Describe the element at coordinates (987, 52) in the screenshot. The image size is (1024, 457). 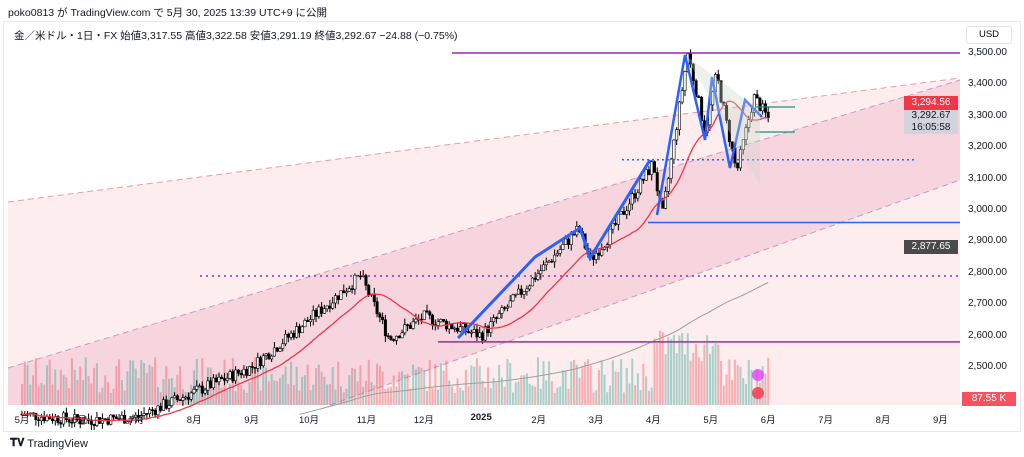
I see `y-tick-label: 3,500.00` at that location.